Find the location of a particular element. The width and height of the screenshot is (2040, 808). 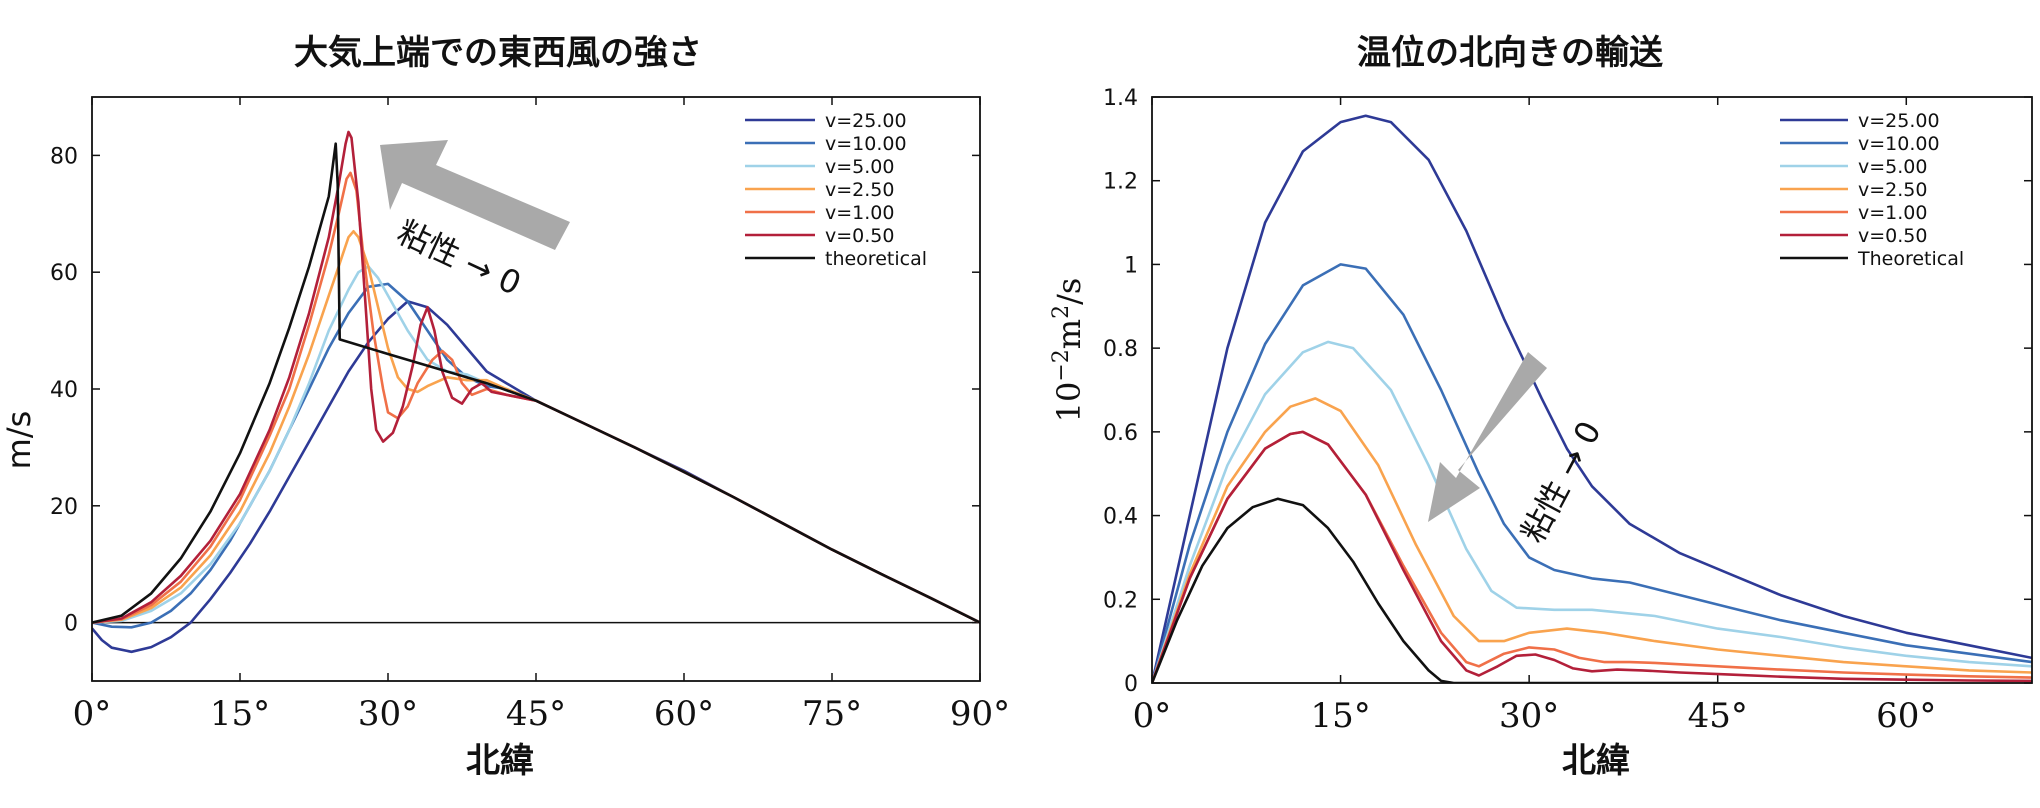

x-tick-label: 75° is located at coordinates (832, 714).